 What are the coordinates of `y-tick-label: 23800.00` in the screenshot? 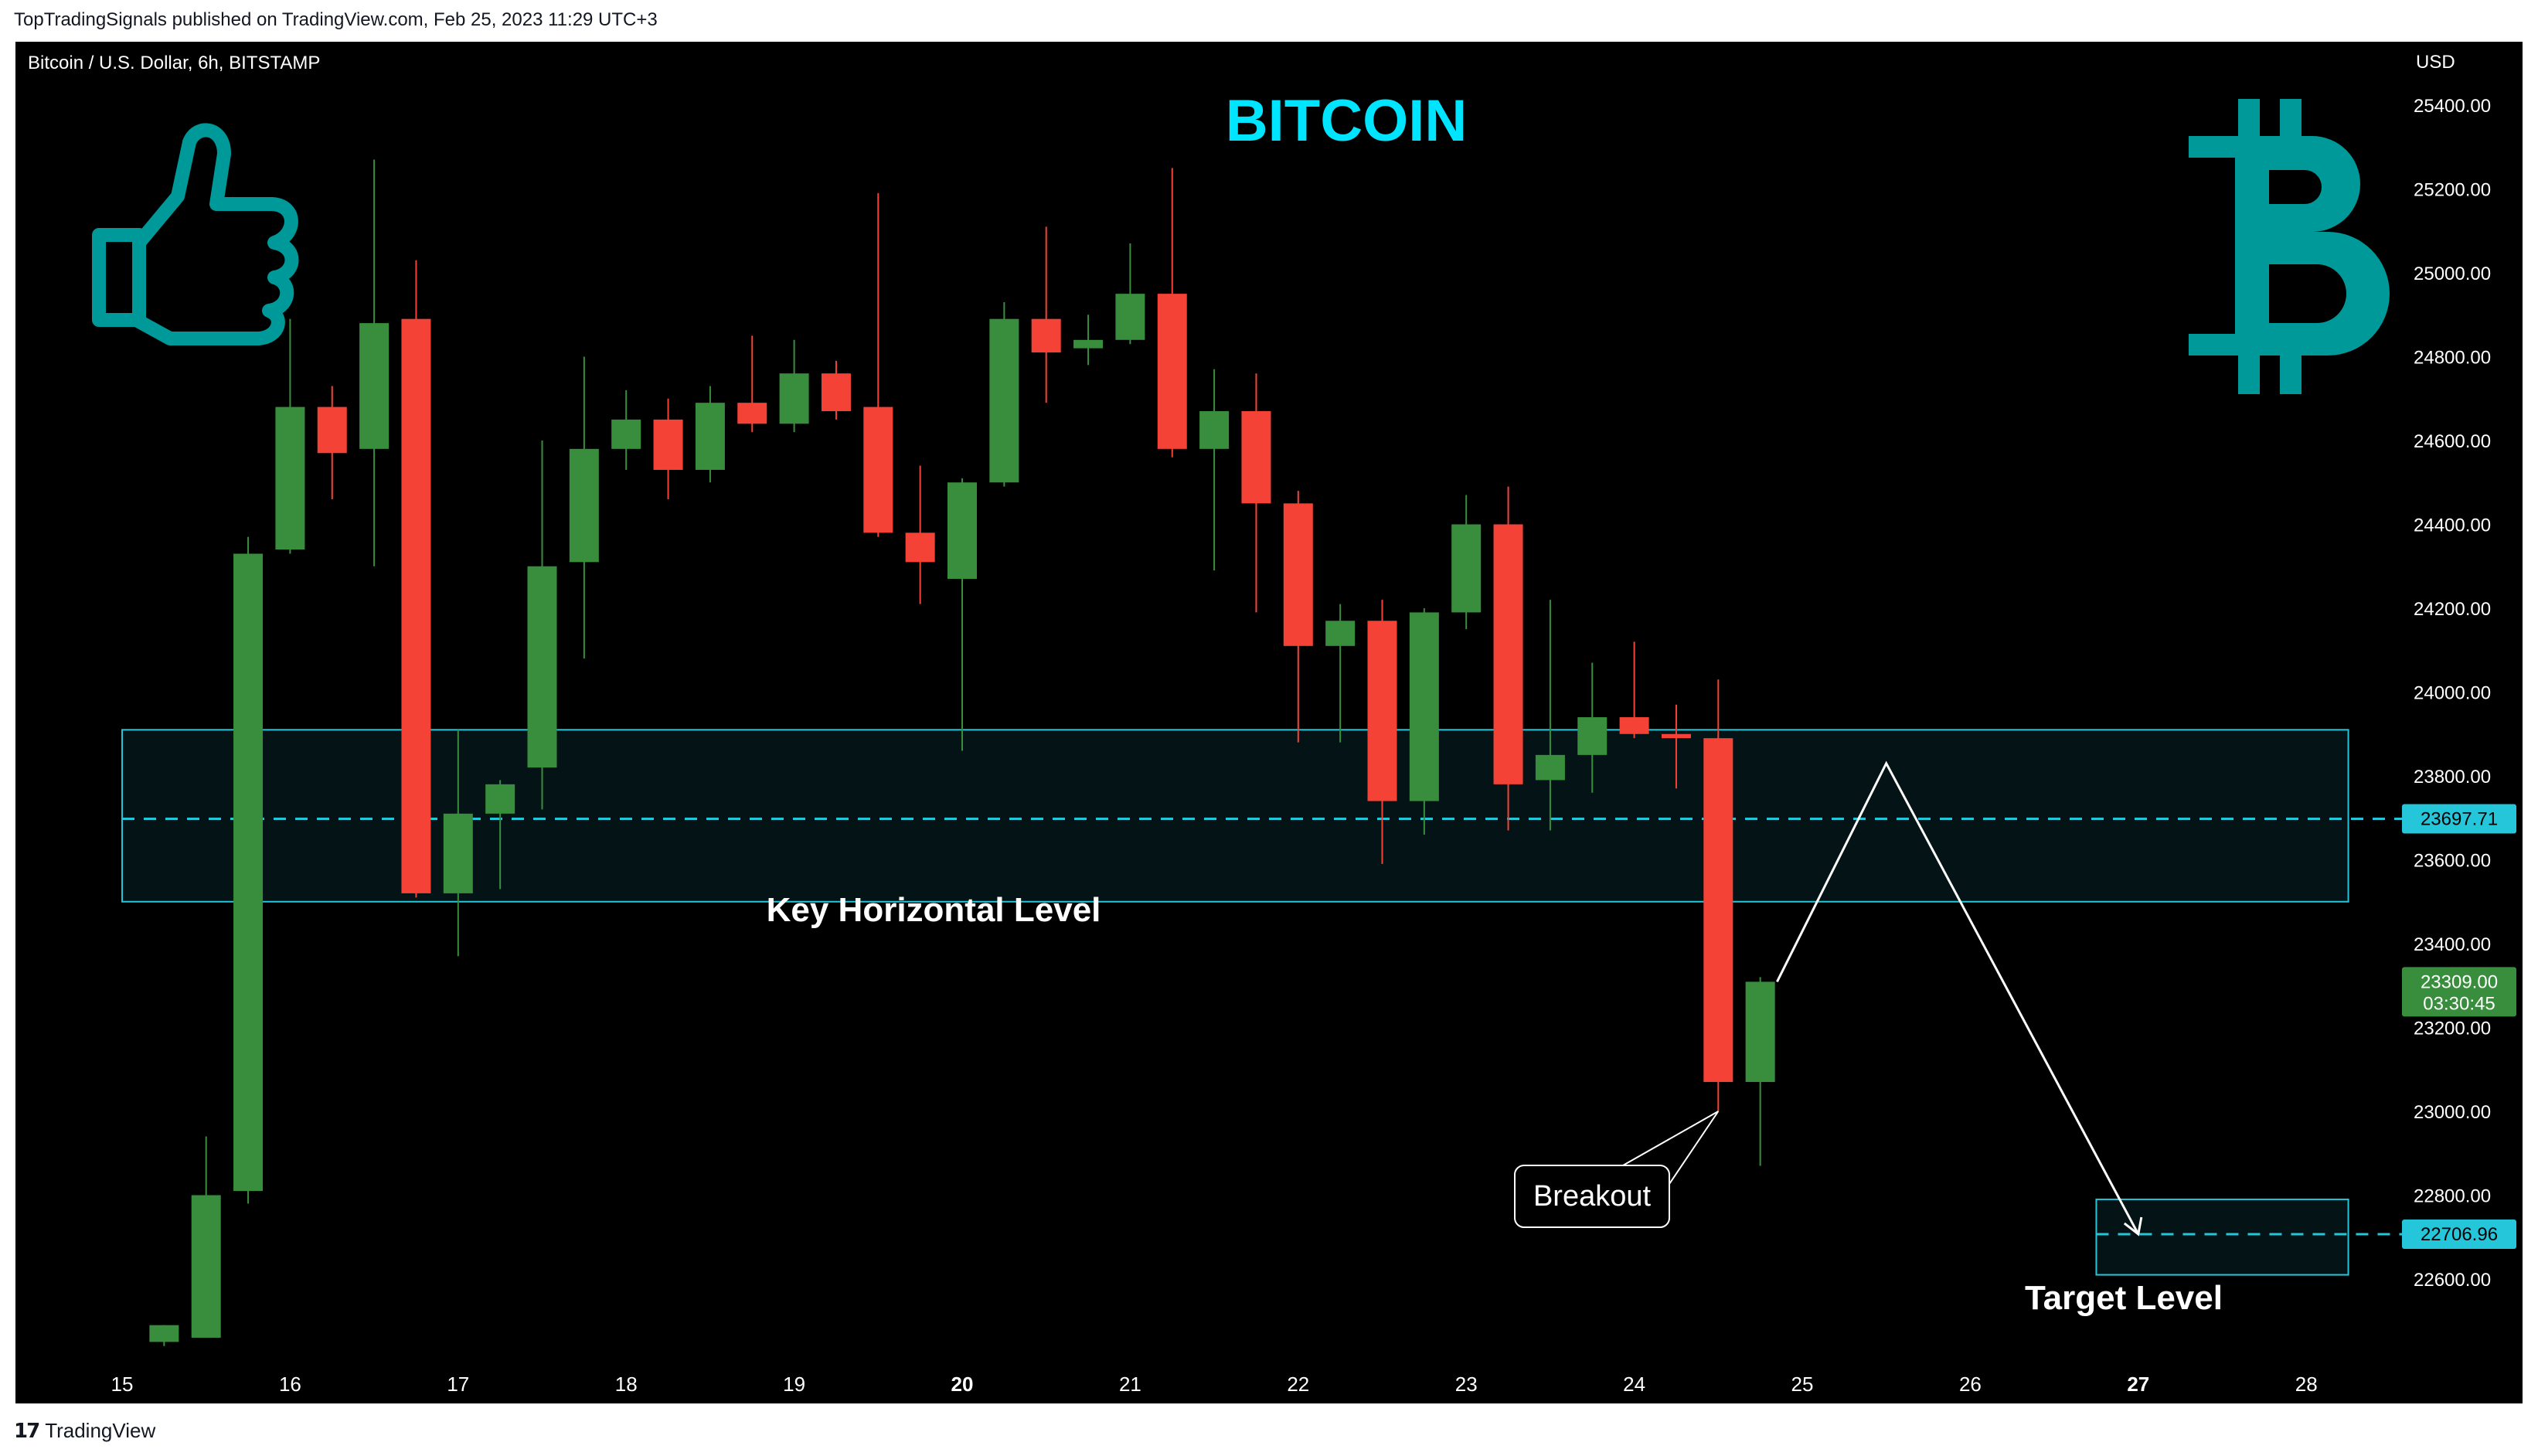 It's located at (2452, 778).